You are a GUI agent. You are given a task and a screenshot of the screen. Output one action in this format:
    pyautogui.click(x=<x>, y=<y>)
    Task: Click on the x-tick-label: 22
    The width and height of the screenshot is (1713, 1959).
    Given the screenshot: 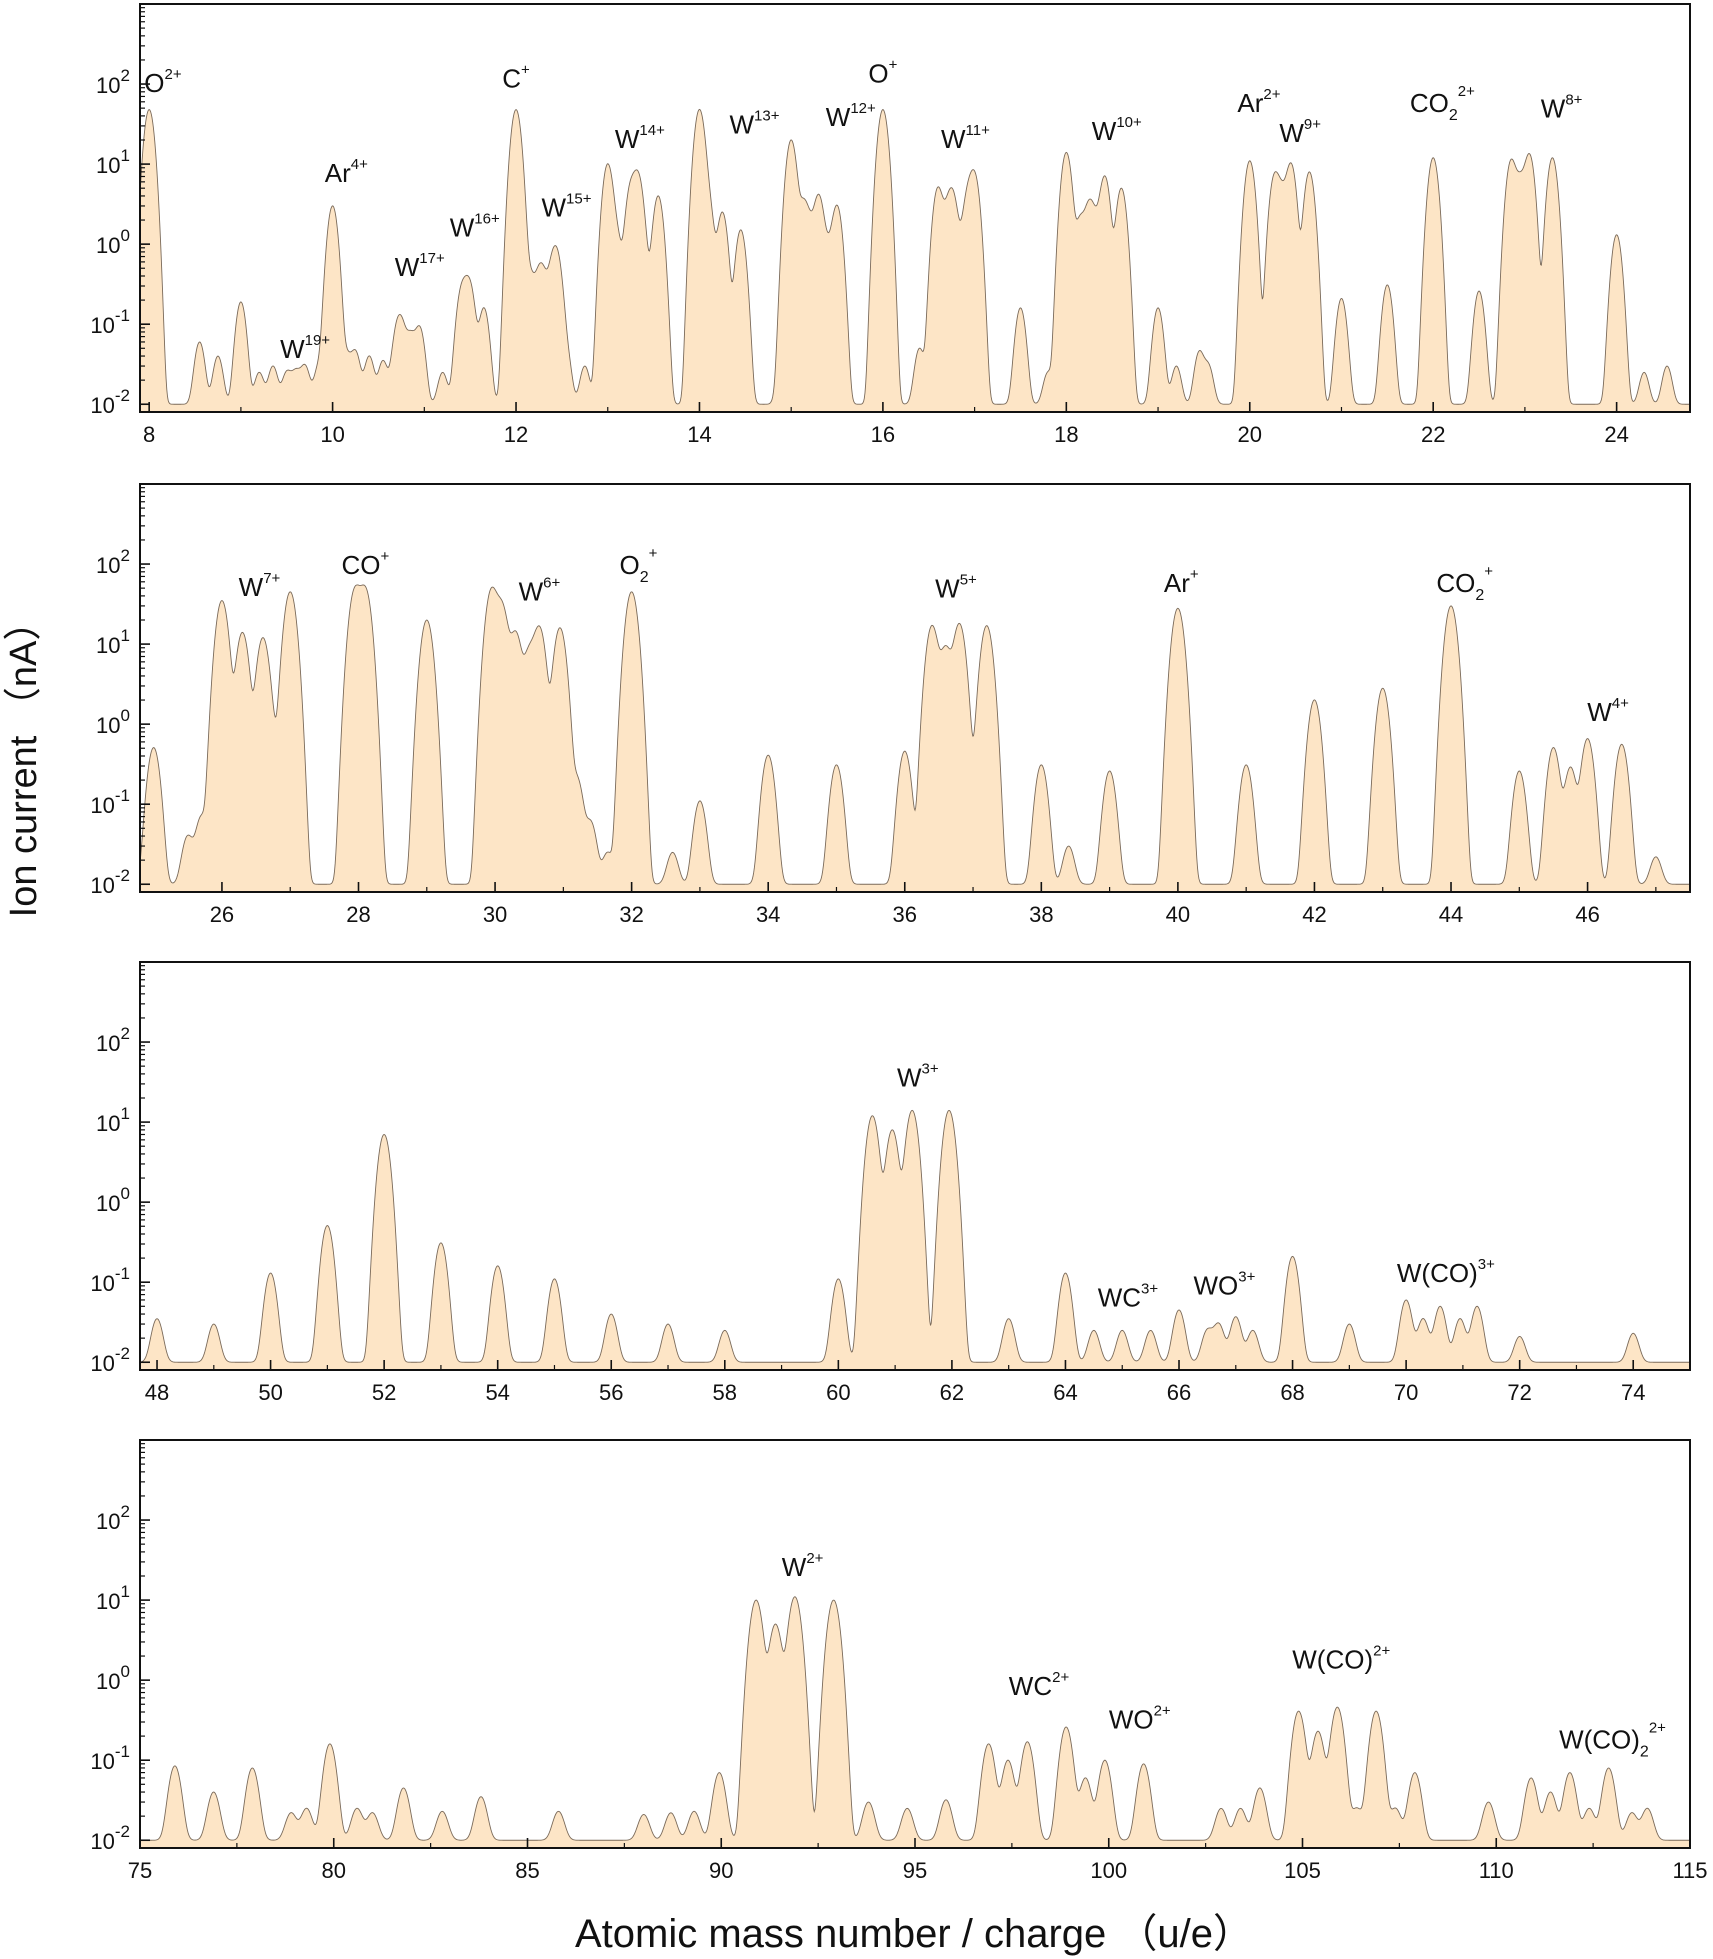 What is the action you would take?
    pyautogui.click(x=1433, y=434)
    